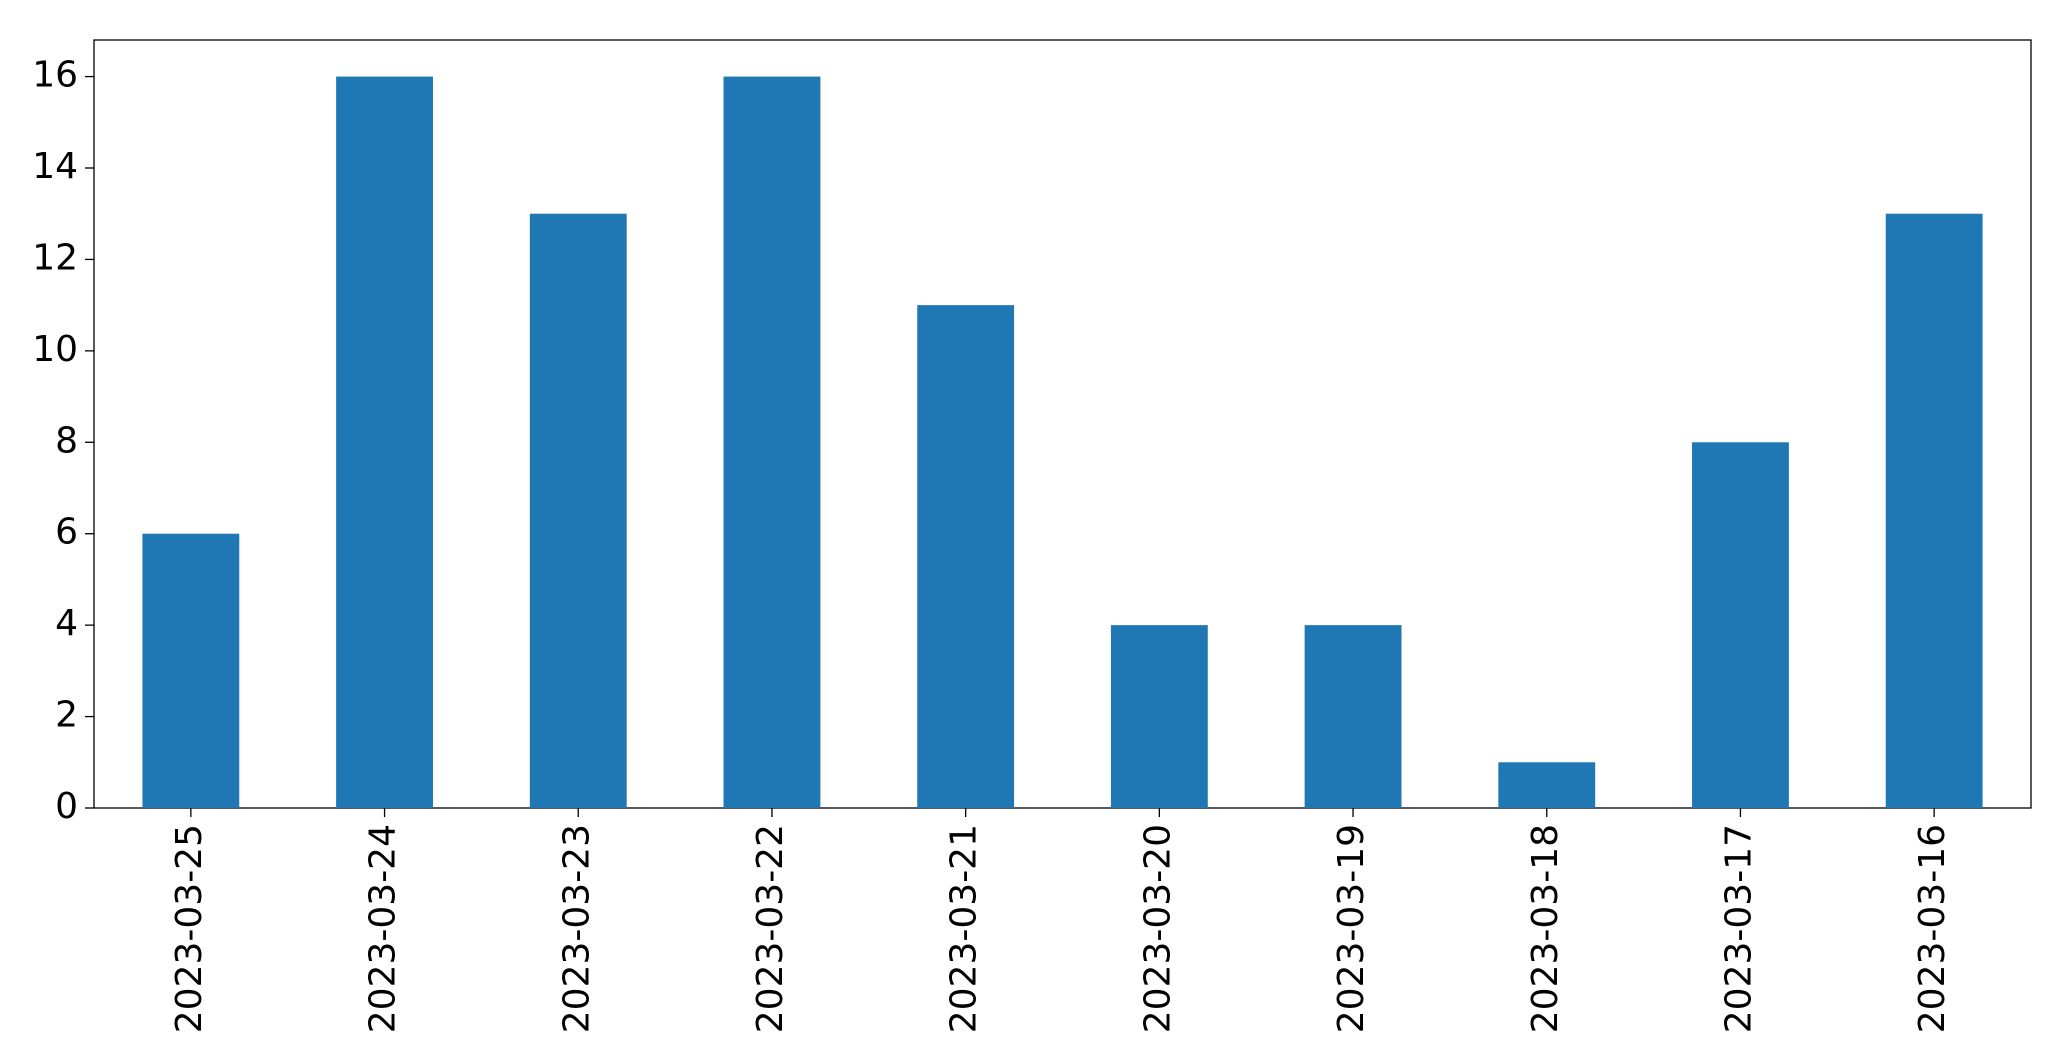  Describe the element at coordinates (55, 349) in the screenshot. I see `y-tick-label: 10` at that location.